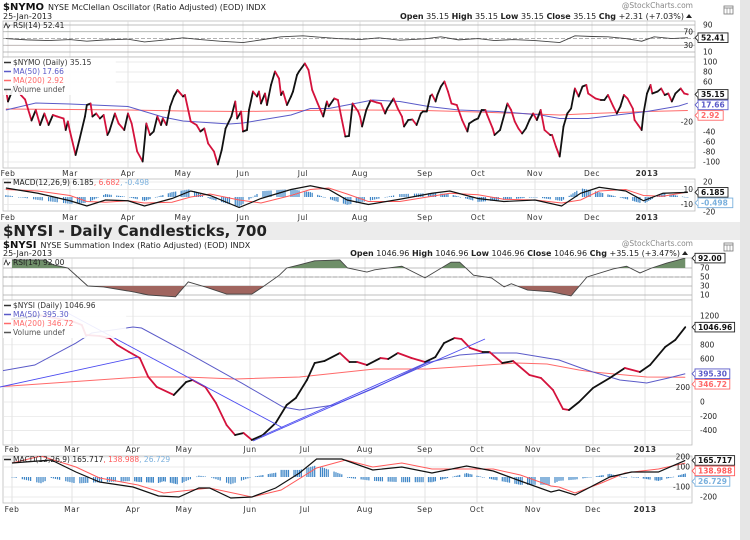  I want to click on nymo-rsi-label: RSI(14) 52.41, so click(39, 25).